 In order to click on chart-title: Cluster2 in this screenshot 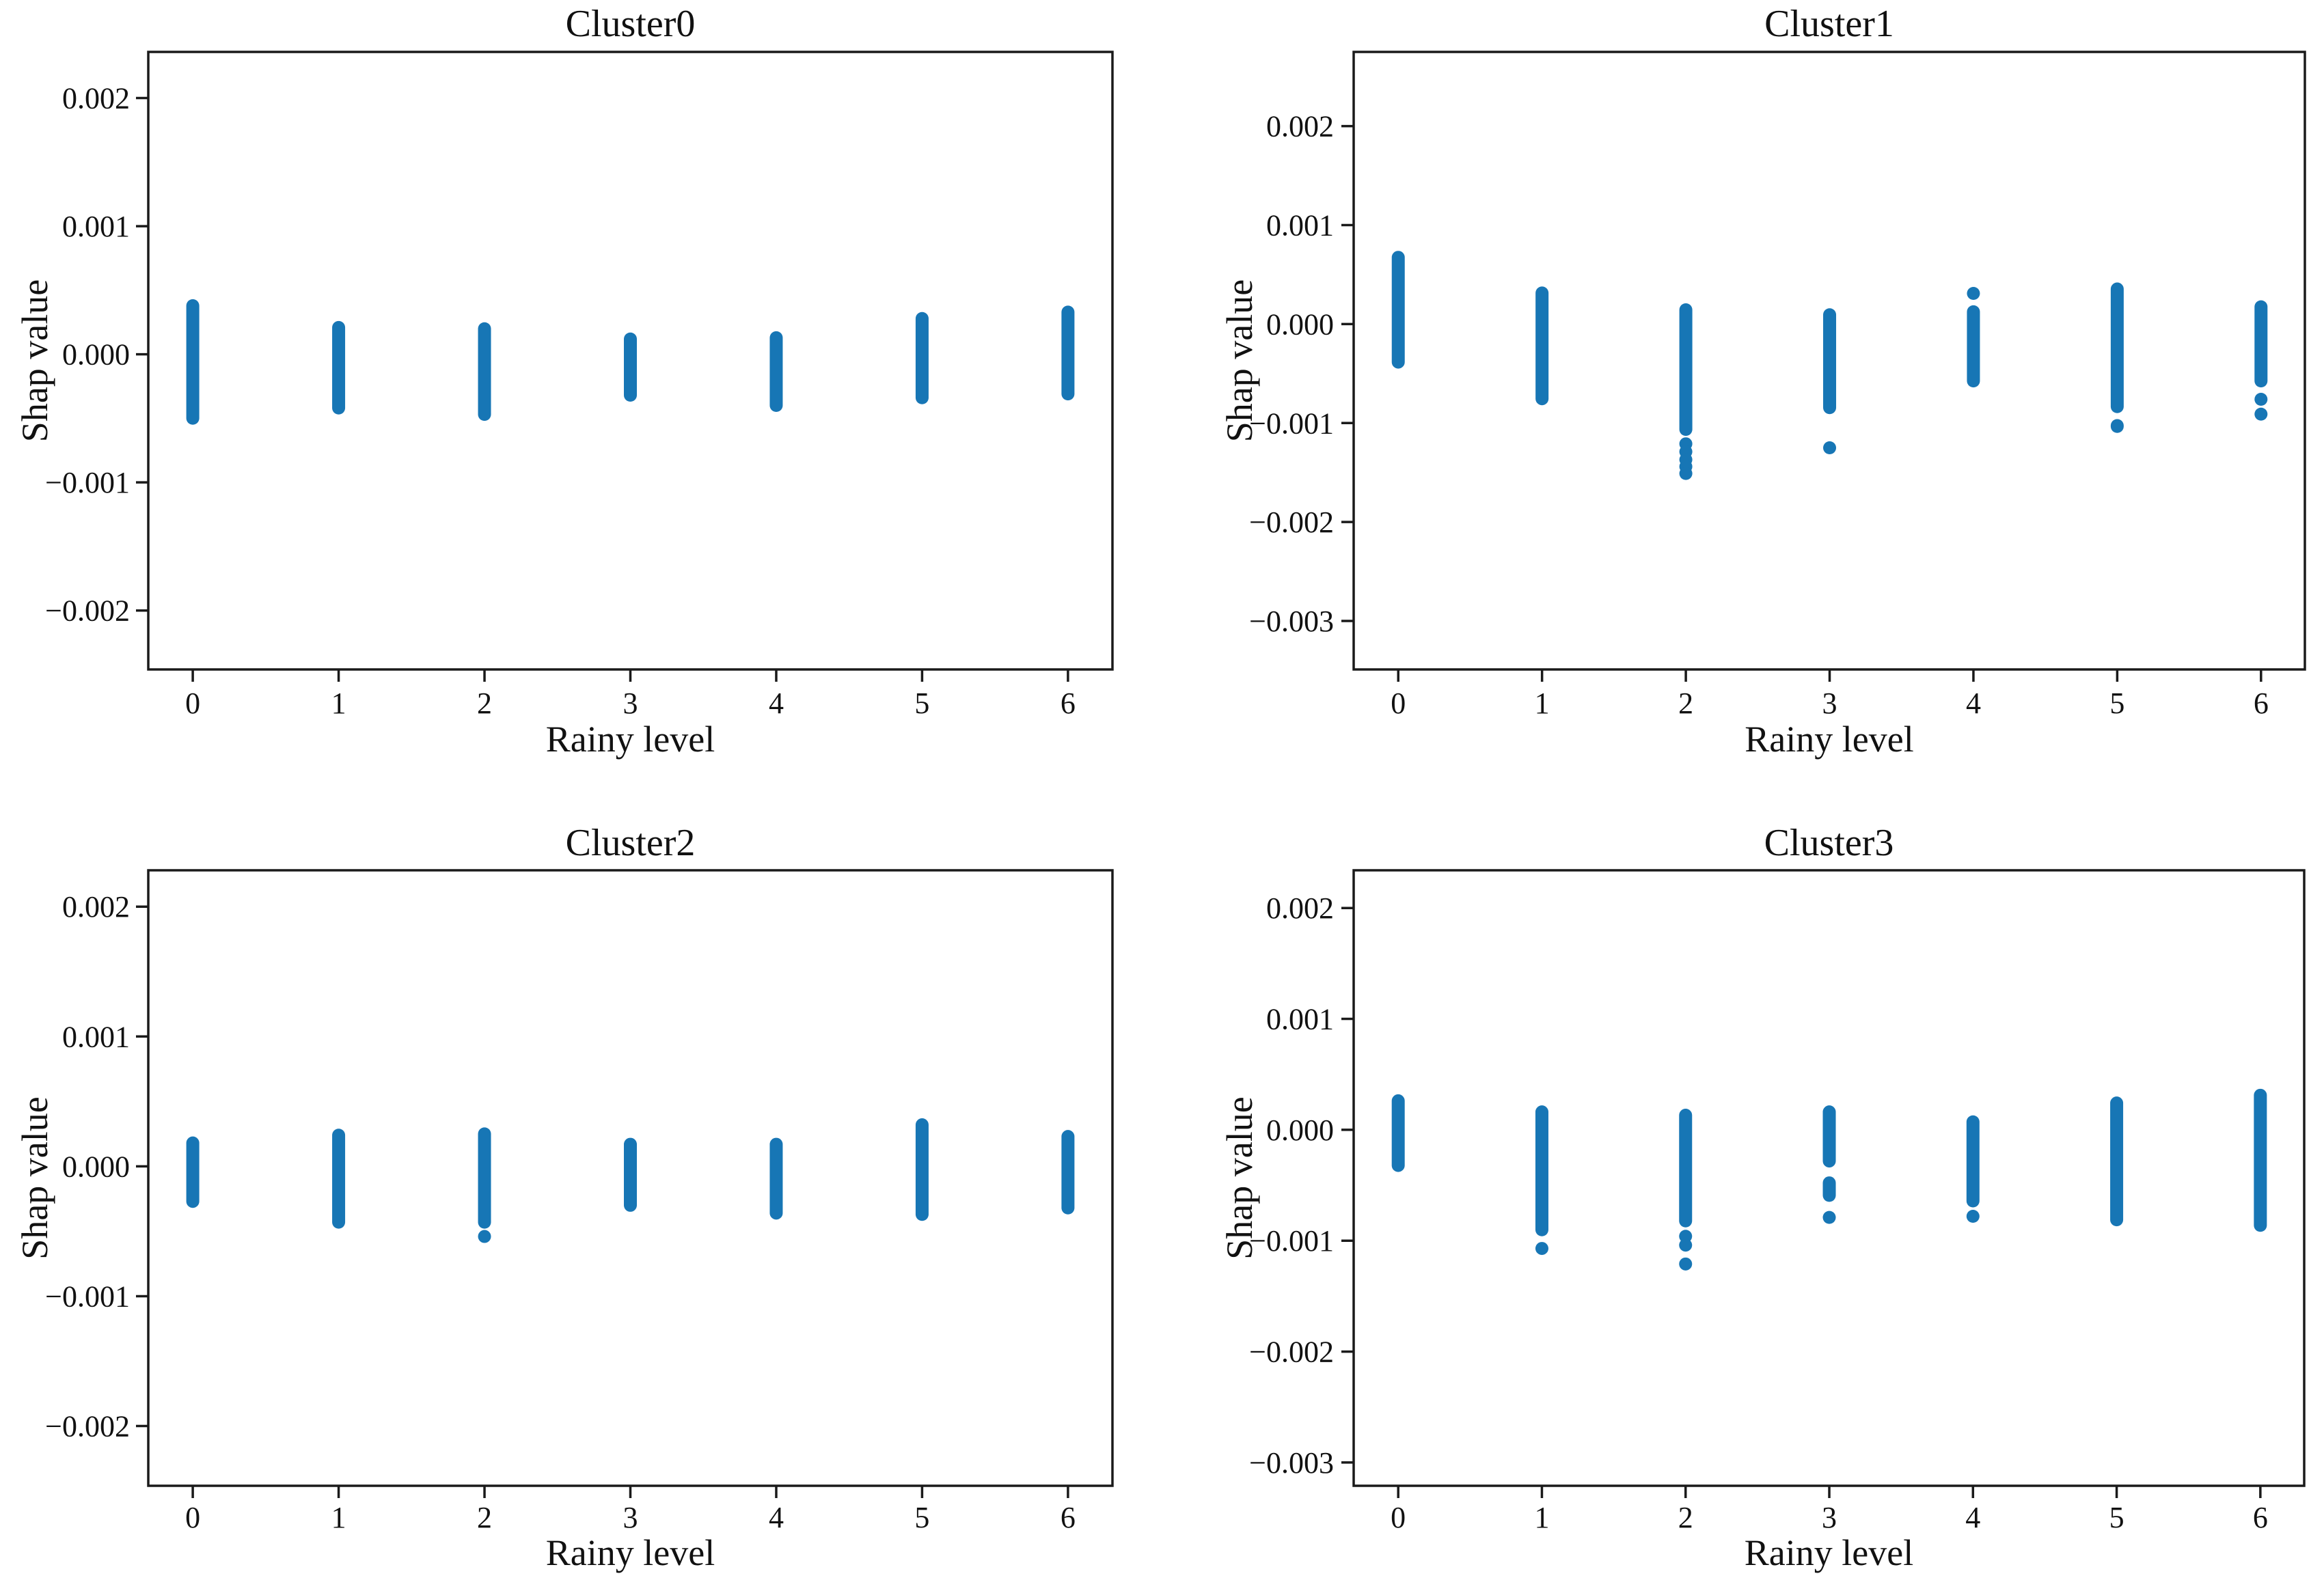, I will do `click(631, 843)`.